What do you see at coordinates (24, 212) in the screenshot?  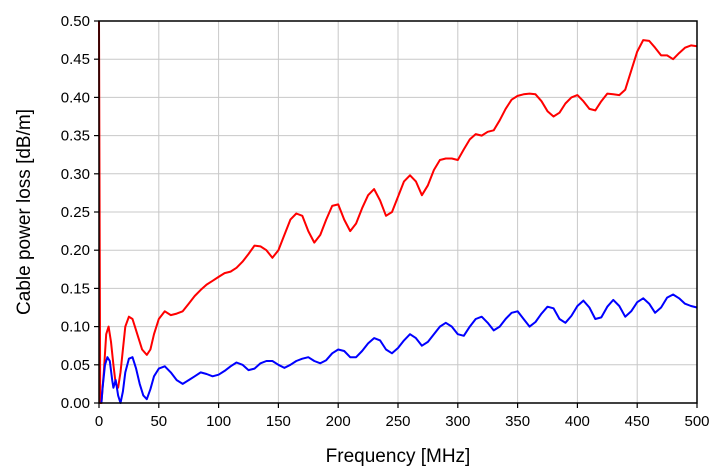 I see `y-axis-title: Cable power loss [dB/m]` at bounding box center [24, 212].